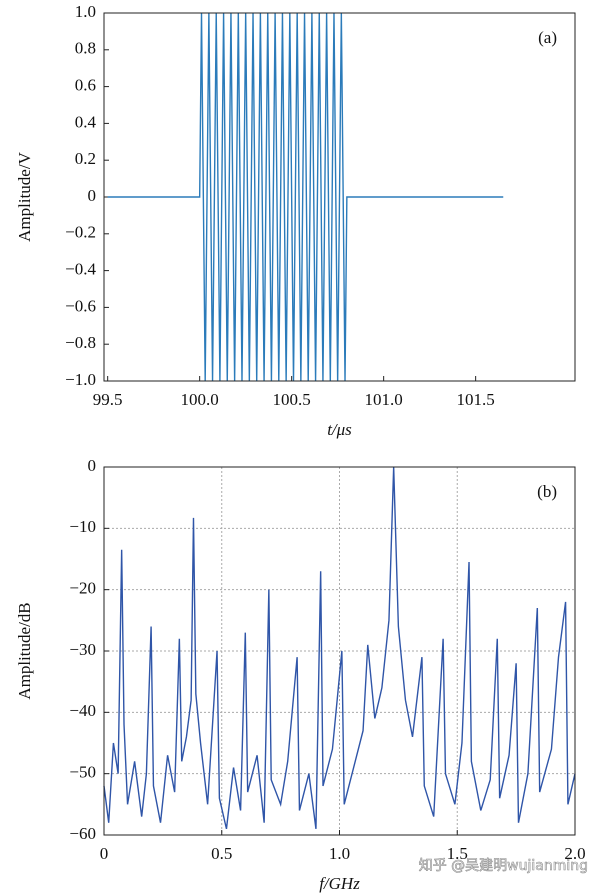 The width and height of the screenshot is (600, 893). Describe the element at coordinates (82, 772) in the screenshot. I see `y-tick-label: −50` at that location.